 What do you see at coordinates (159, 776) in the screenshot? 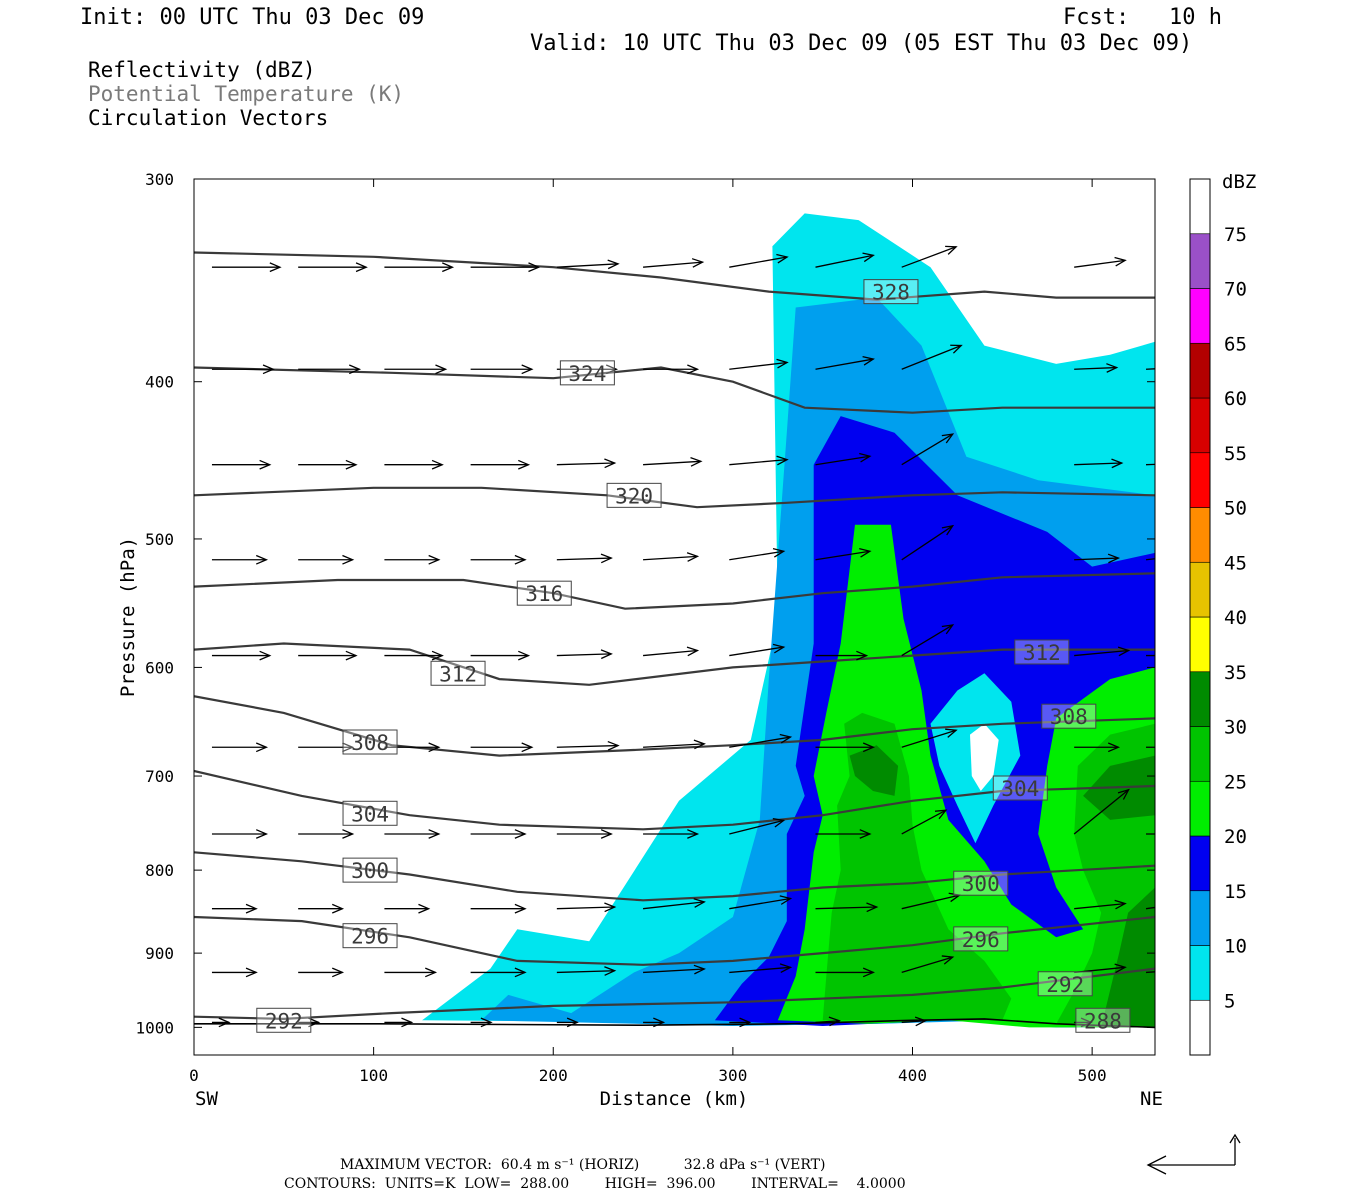
I see `y-tick-label: 700` at bounding box center [159, 776].